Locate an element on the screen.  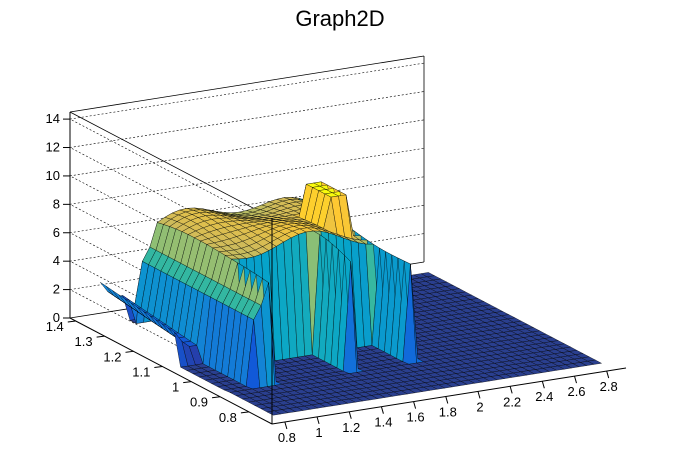
x-tick-label: 0.8 is located at coordinates (287, 437).